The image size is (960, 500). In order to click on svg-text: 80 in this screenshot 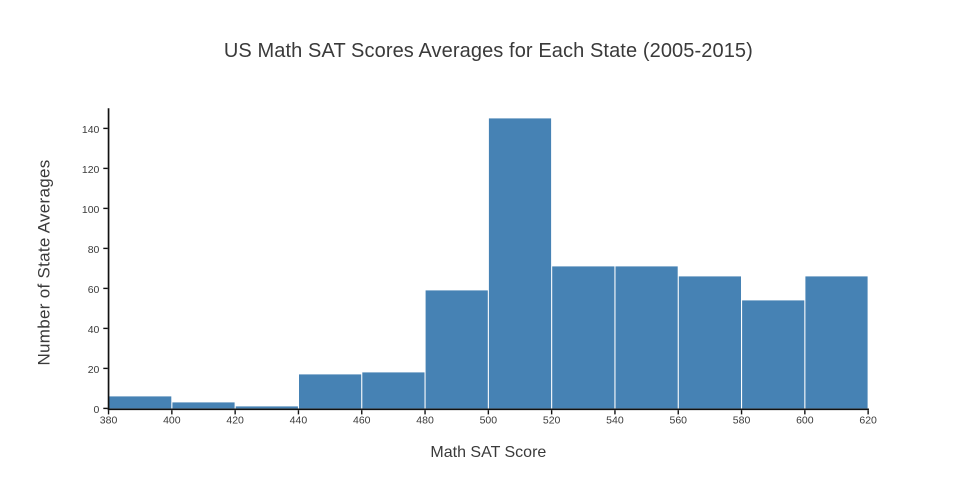, I will do `click(94, 250)`.